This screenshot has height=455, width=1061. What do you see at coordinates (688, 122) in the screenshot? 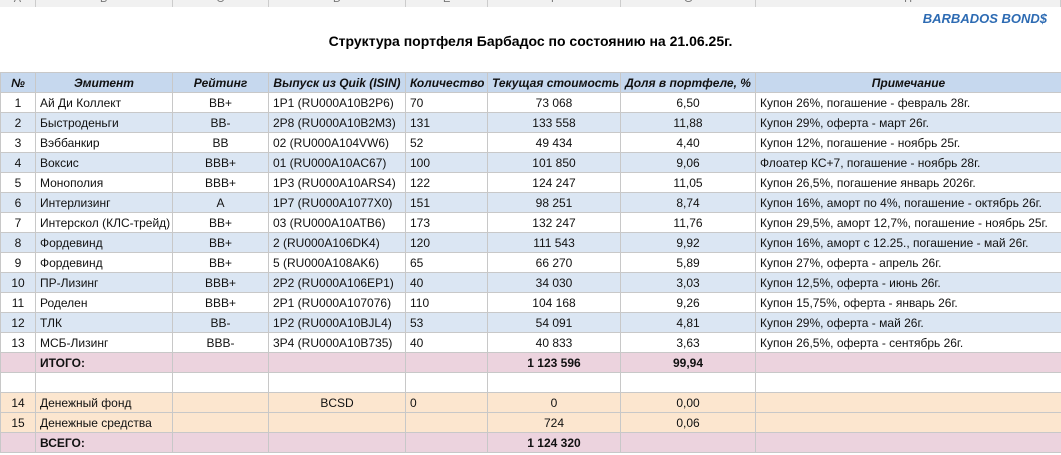
I see `cell: 11,88` at bounding box center [688, 122].